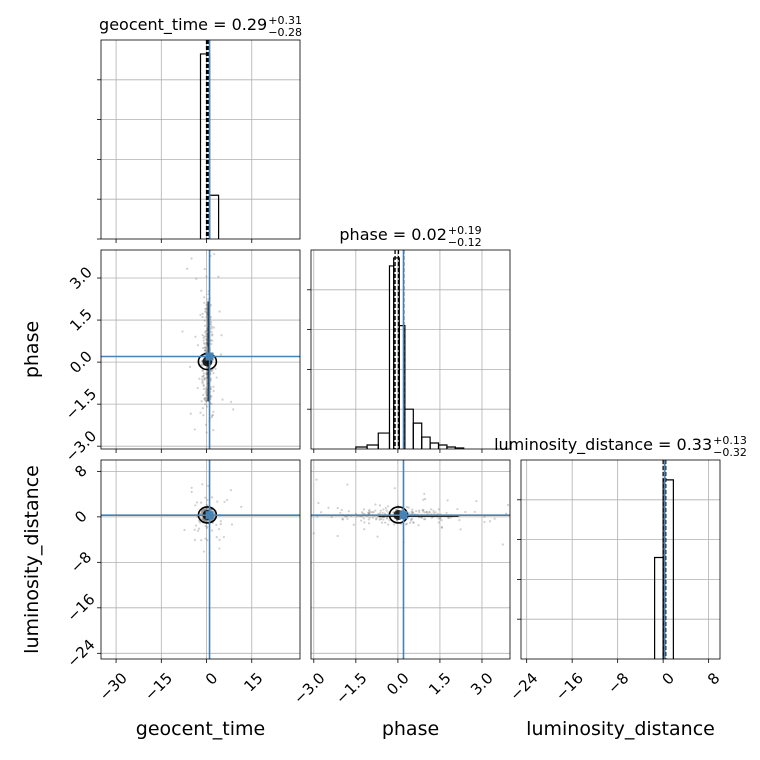  Describe the element at coordinates (113, 686) in the screenshot. I see `x-tick-label: −30` at that location.